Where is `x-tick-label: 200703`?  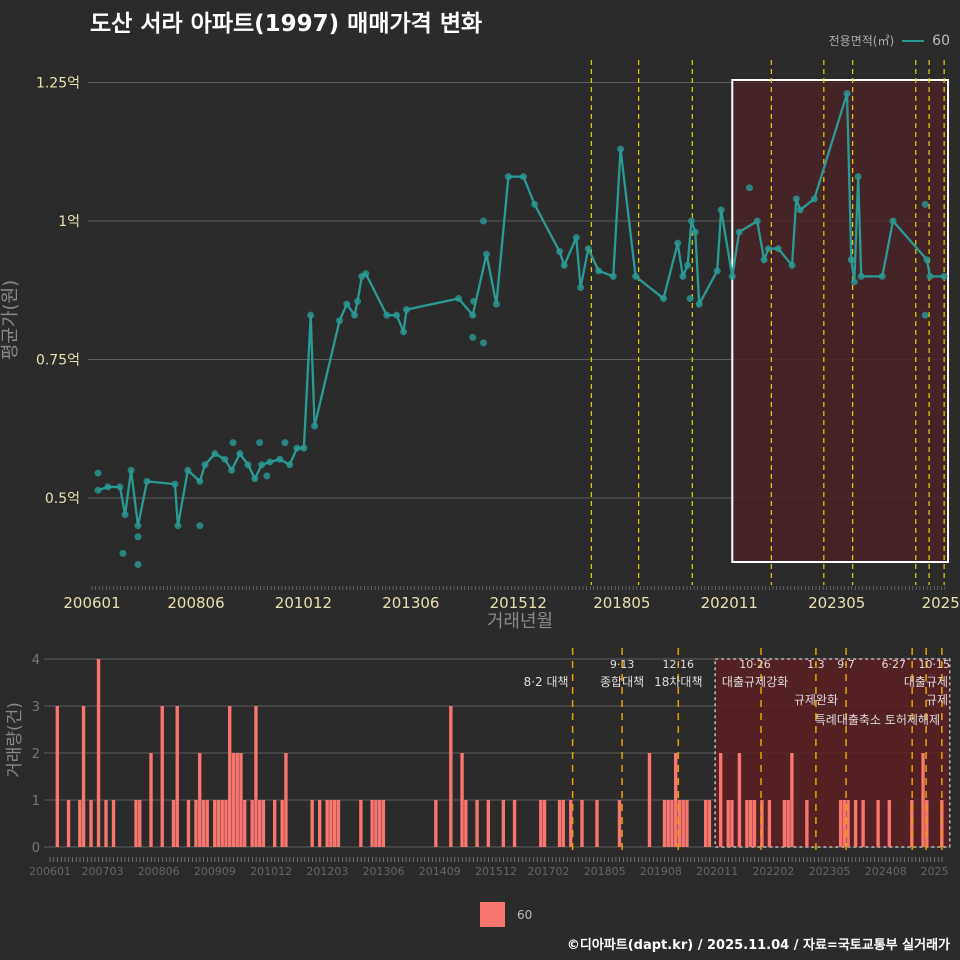
x-tick-label: 200703 is located at coordinates (102, 871).